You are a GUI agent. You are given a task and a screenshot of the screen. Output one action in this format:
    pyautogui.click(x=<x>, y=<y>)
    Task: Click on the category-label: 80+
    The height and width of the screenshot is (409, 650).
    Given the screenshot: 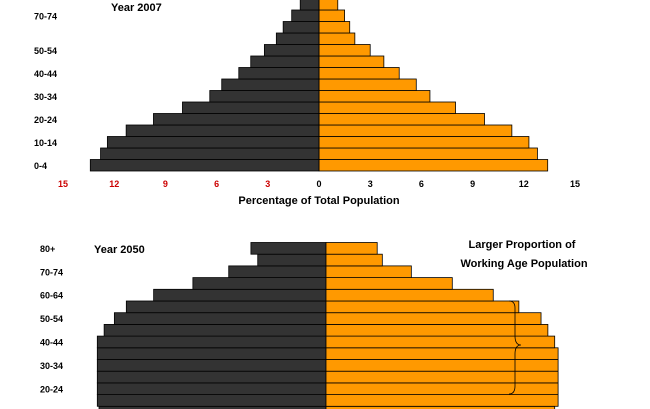 What is the action you would take?
    pyautogui.click(x=47, y=249)
    